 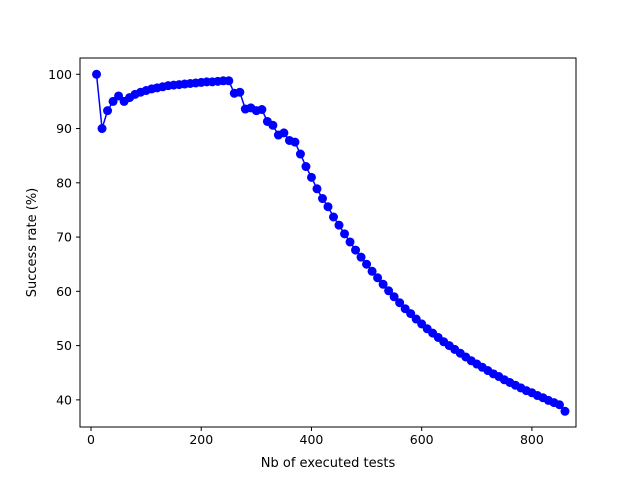 I want to click on x-axis-label: Nb of executed tests, so click(x=328, y=463).